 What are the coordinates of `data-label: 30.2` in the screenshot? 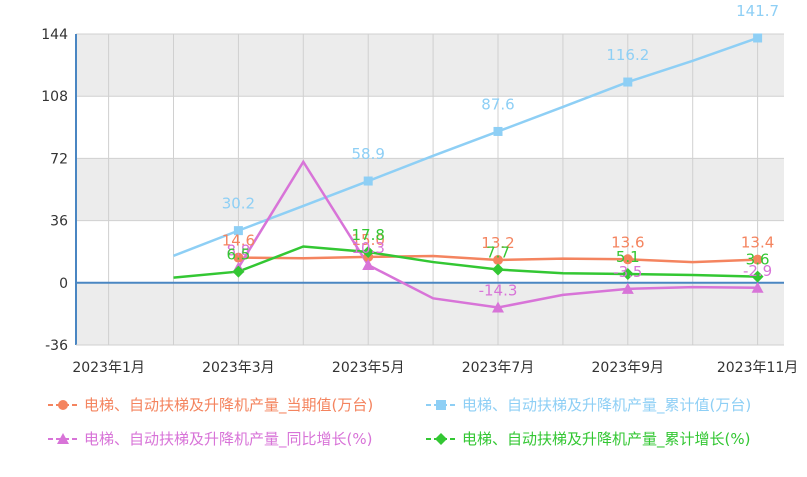 It's located at (238, 204).